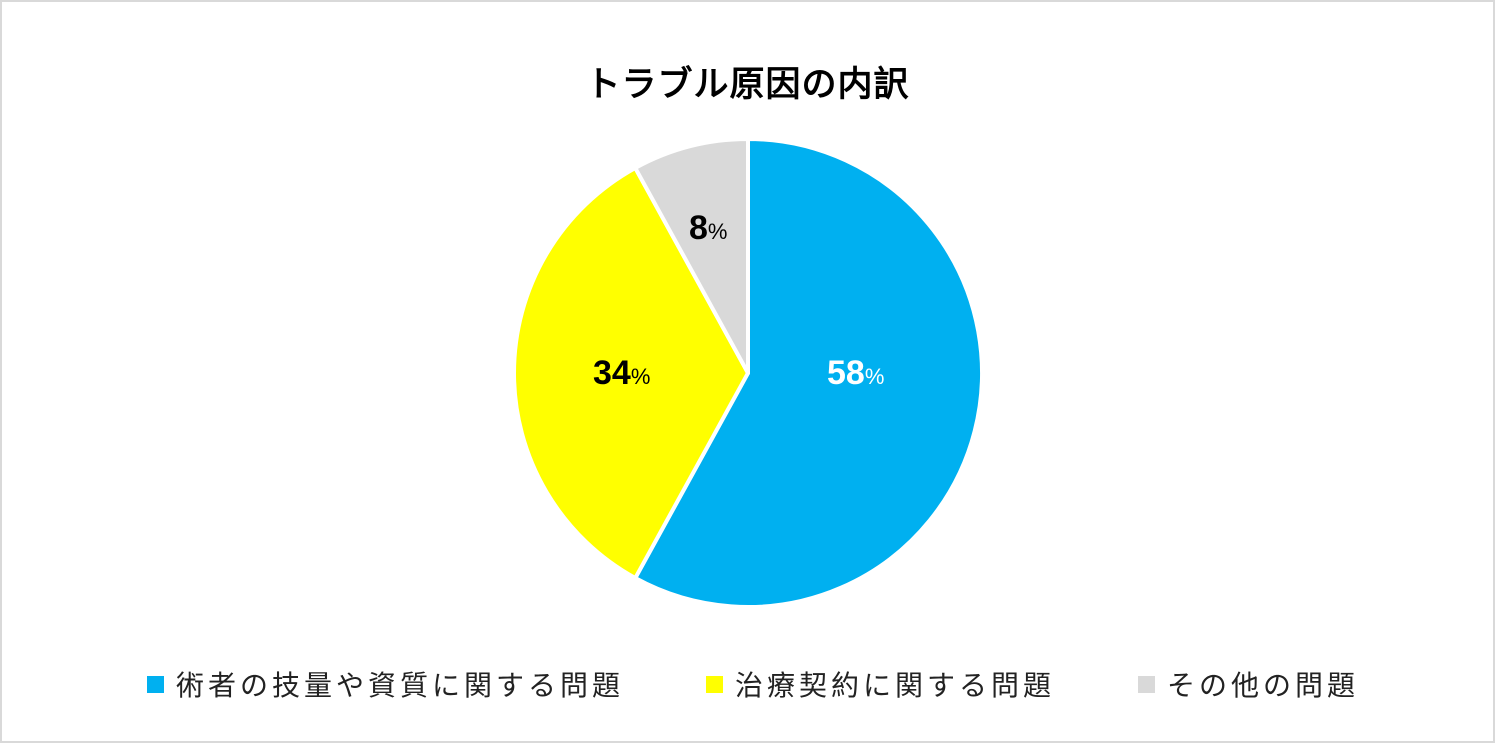  Describe the element at coordinates (880, 684) in the screenshot. I see `legend-item-1: 治療契約に関する問題` at that location.